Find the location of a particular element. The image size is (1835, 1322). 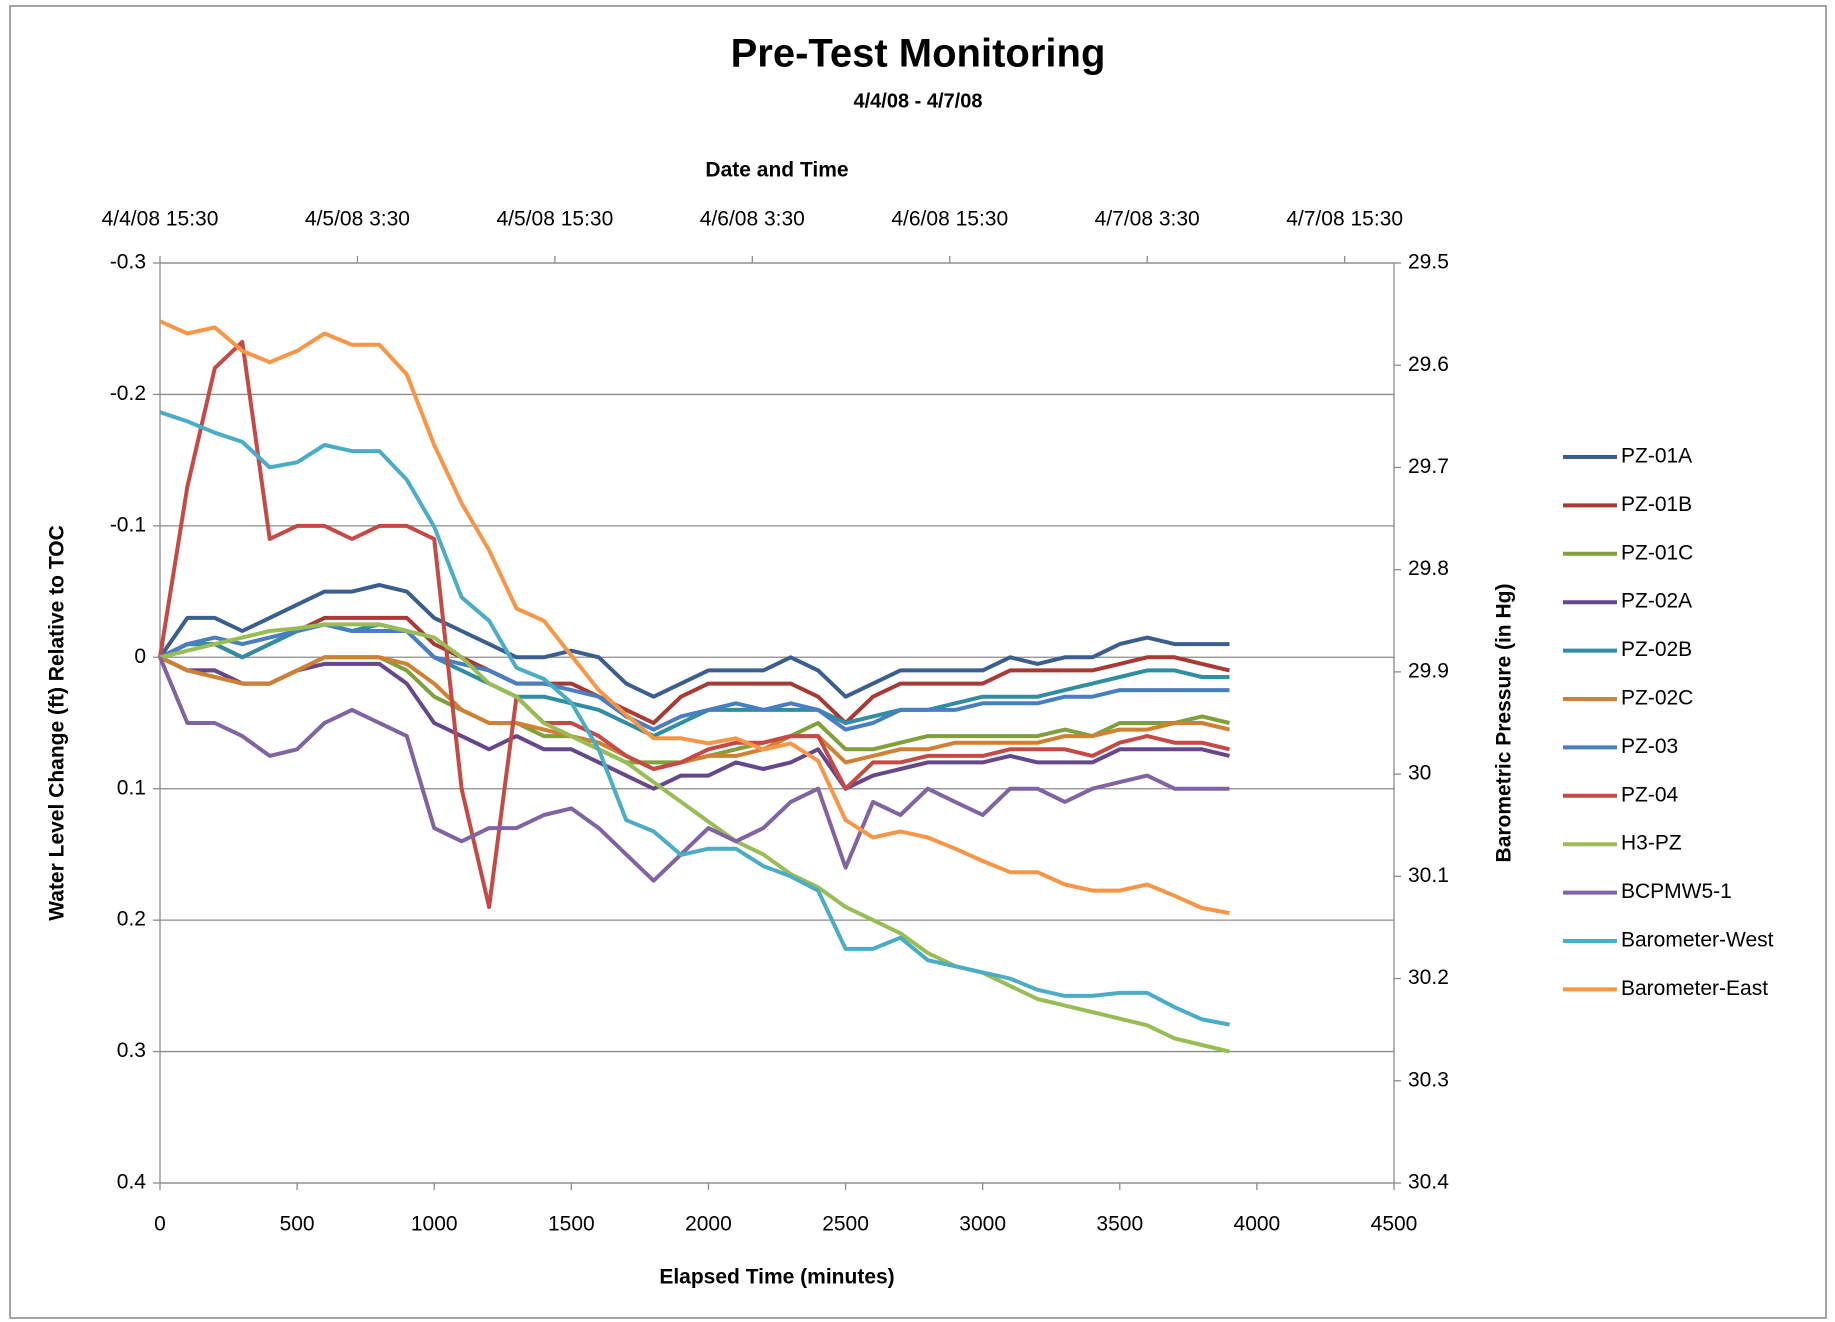

y2-tick-label: 29.8 is located at coordinates (1428, 568).